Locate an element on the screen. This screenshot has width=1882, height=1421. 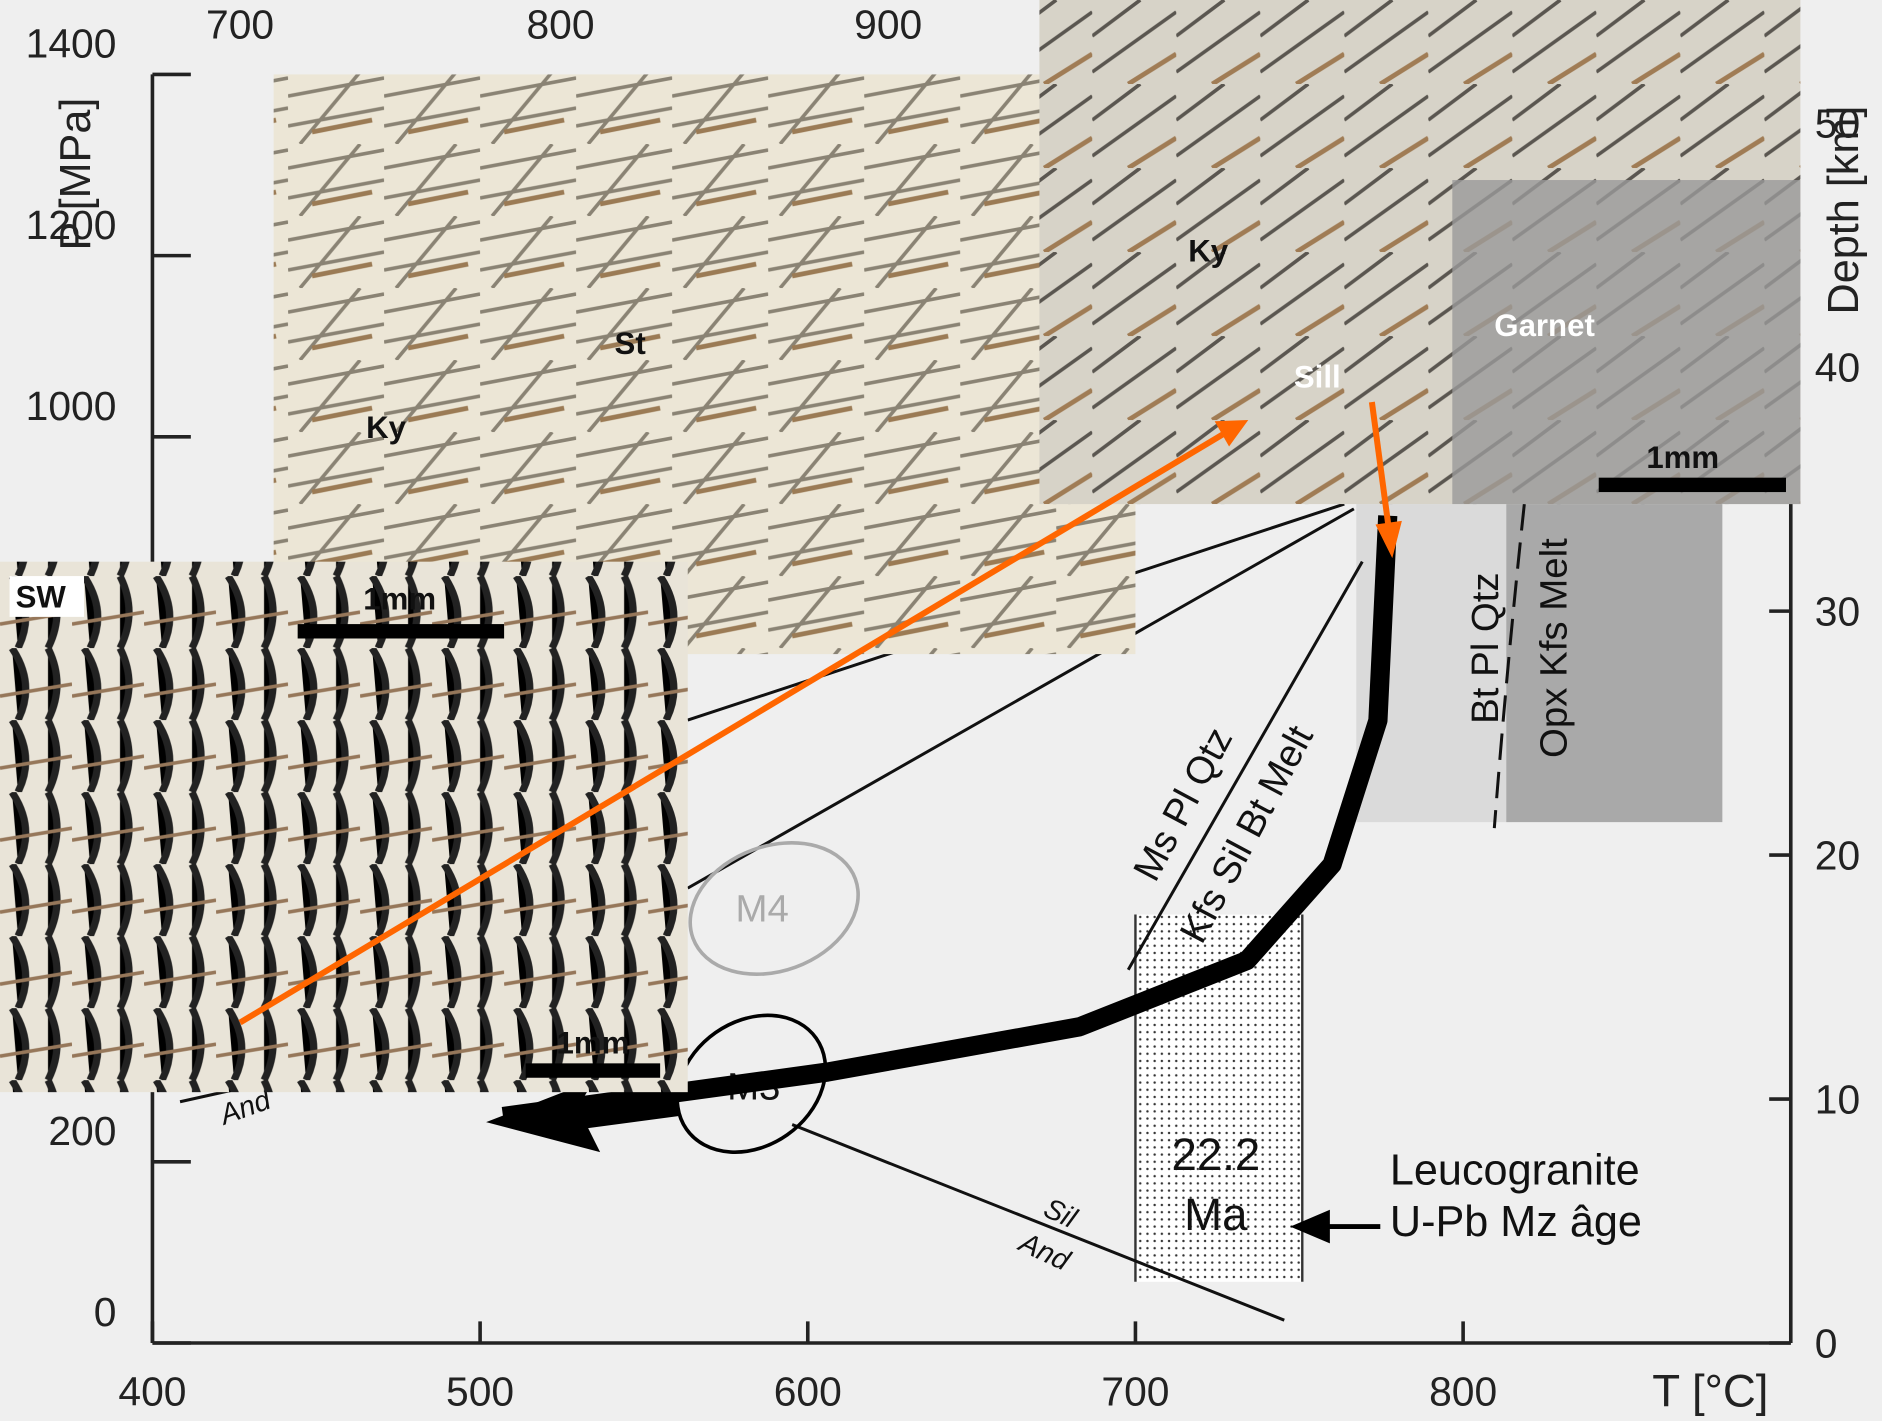
label-products: Opx Kfs Melt is located at coordinates (1553, 648).